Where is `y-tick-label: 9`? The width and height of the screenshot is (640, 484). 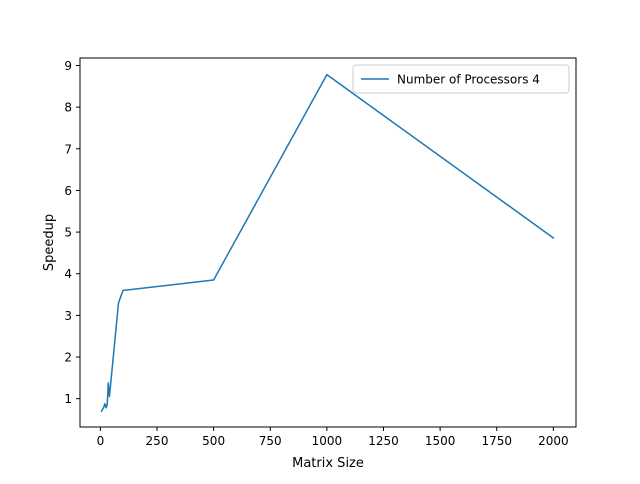
y-tick-label: 9 is located at coordinates (68, 66).